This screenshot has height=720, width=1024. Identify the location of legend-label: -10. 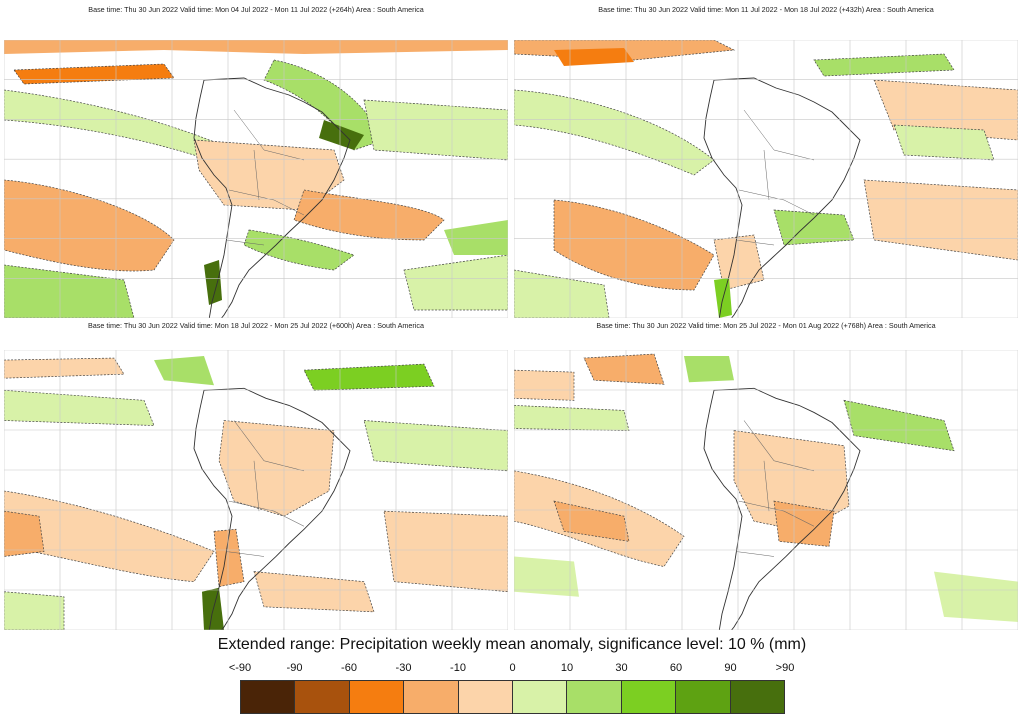
(458, 668).